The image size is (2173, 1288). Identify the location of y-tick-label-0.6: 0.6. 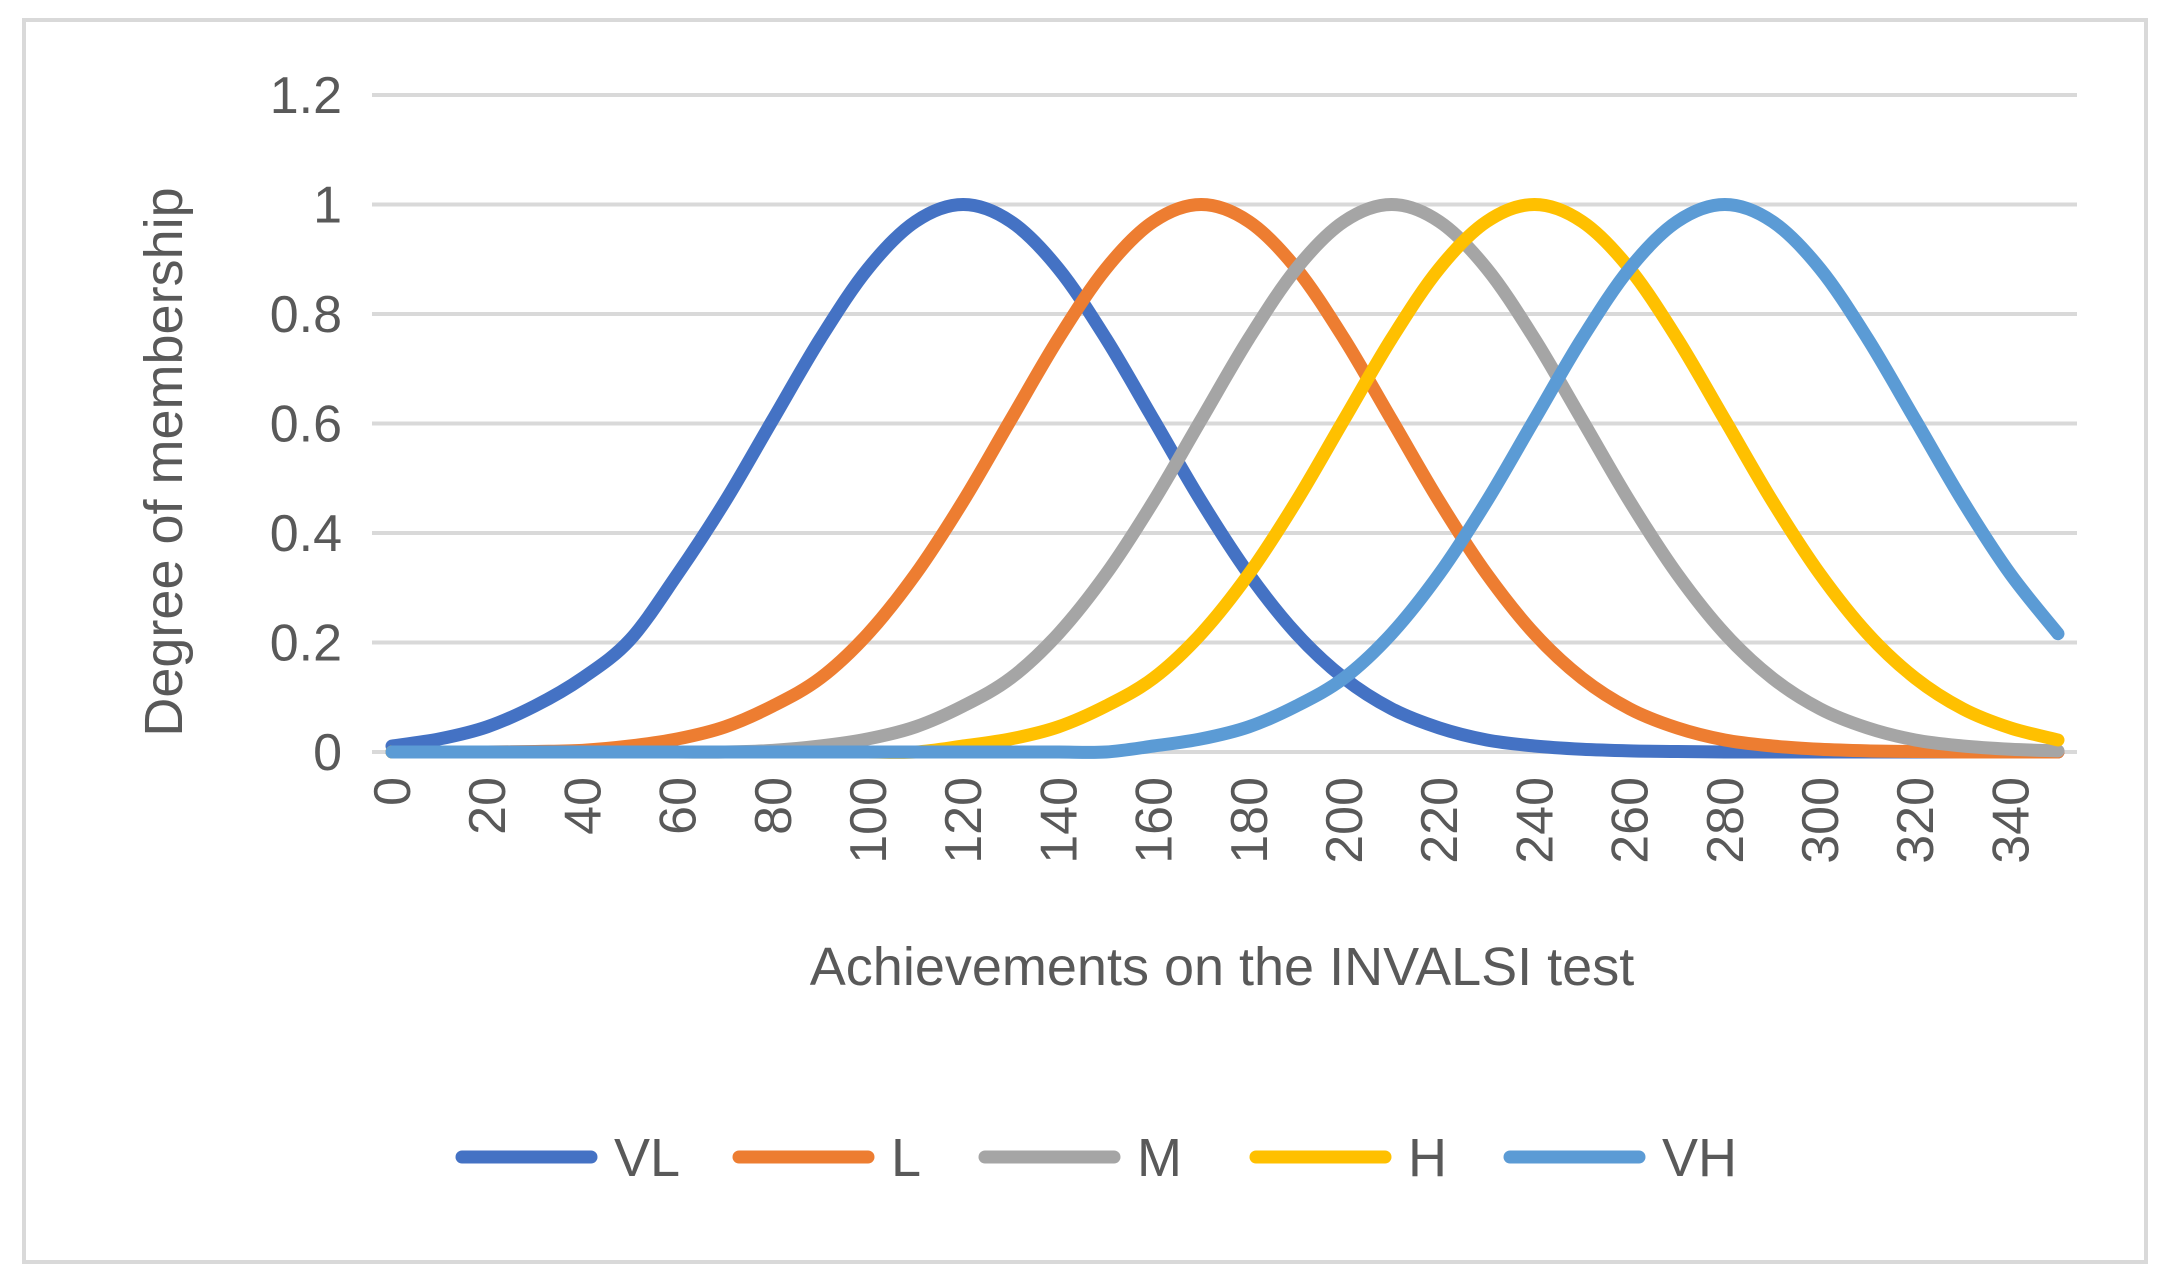
(306, 425).